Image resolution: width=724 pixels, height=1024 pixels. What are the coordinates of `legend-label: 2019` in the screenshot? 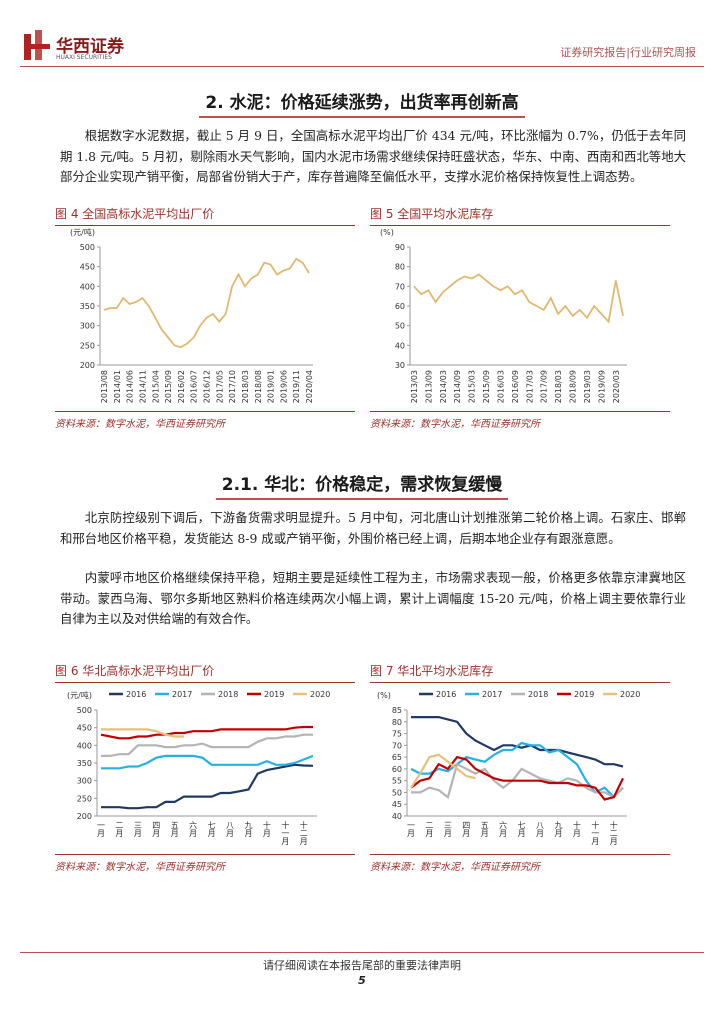 It's located at (584, 694).